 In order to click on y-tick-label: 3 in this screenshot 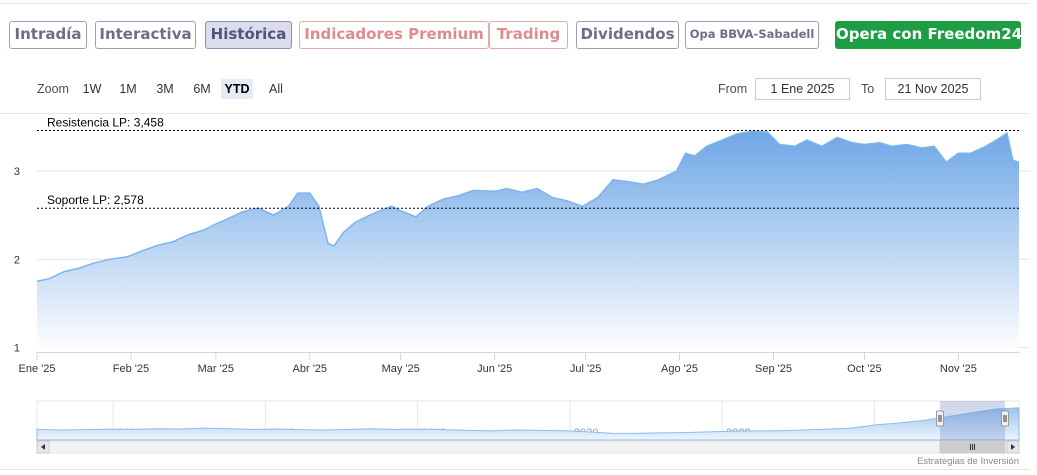, I will do `click(17, 172)`.